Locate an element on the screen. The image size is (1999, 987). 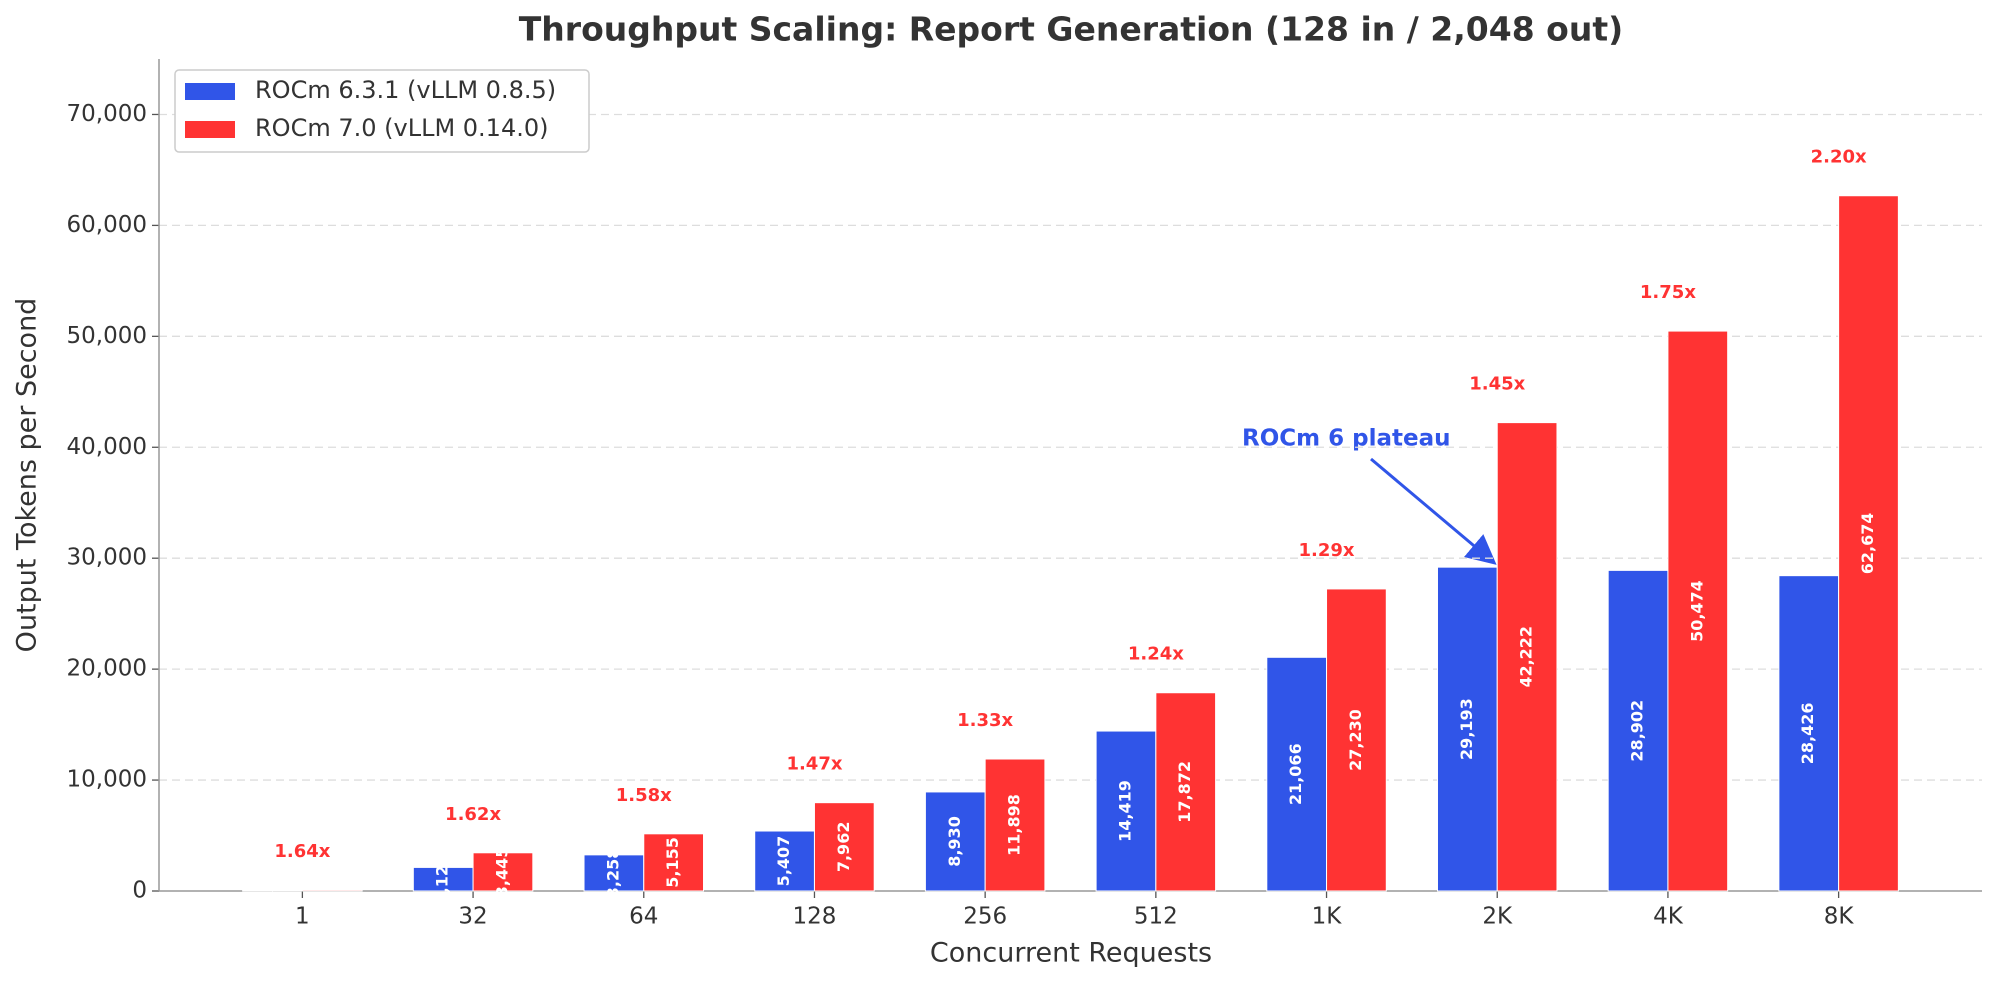
value-label: 27,230 is located at coordinates (1355, 740).